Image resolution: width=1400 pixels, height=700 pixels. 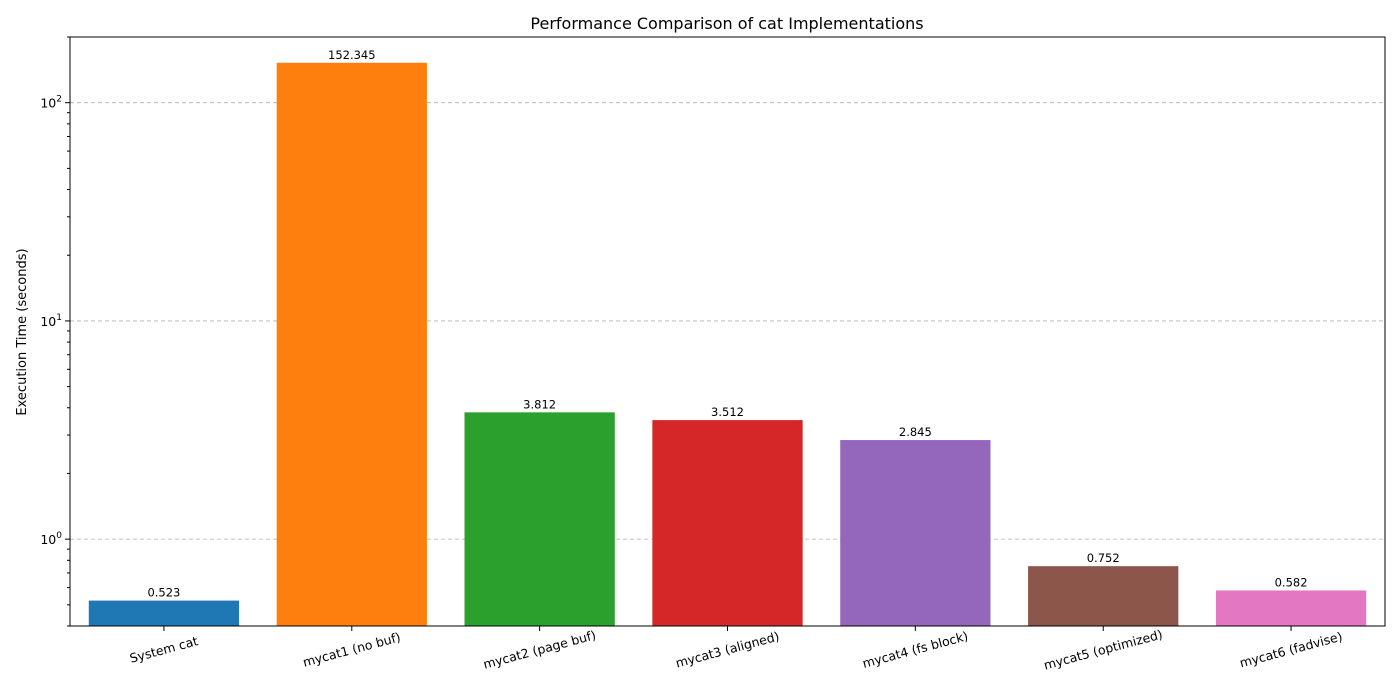 What do you see at coordinates (727, 649) in the screenshot?
I see `x-tick-label: mycat3 (aligned)` at bounding box center [727, 649].